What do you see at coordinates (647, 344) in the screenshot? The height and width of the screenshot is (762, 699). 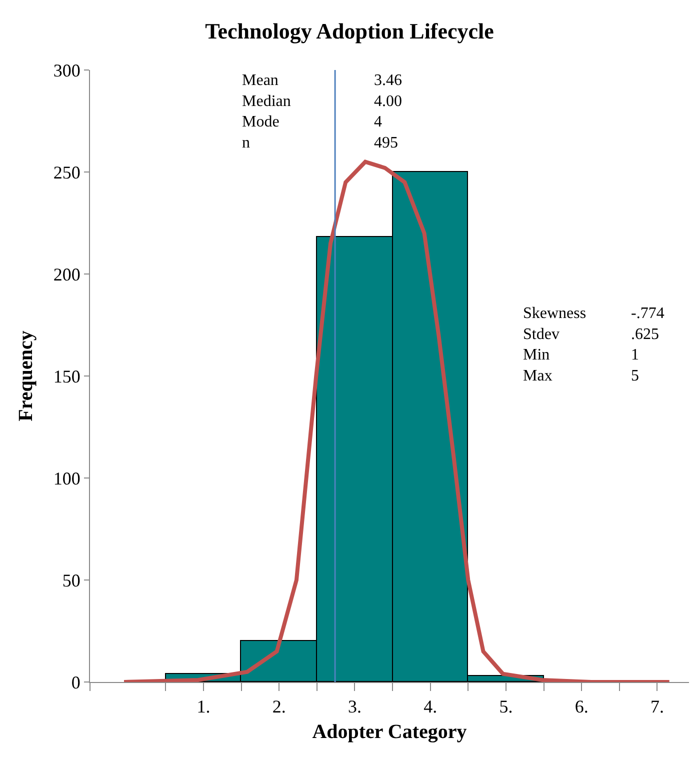 I see `annotation: -.774 .625 1 5` at bounding box center [647, 344].